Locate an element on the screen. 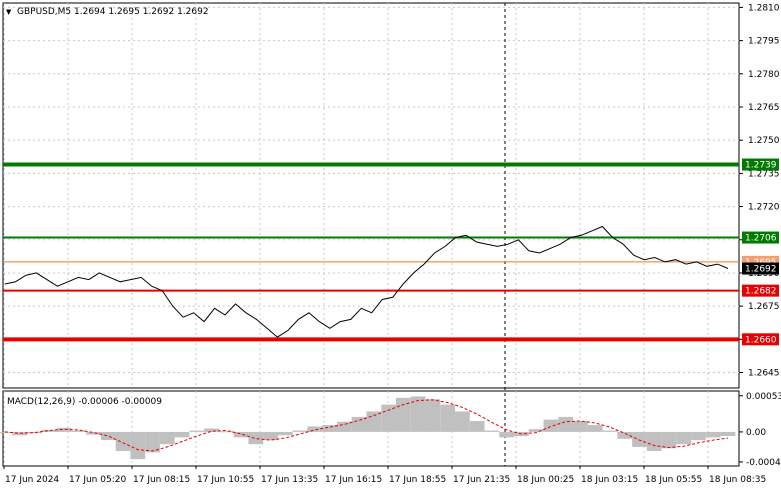 The image size is (781, 493). x-tick-label: 17 Jun 05:20 is located at coordinates (97, 480).